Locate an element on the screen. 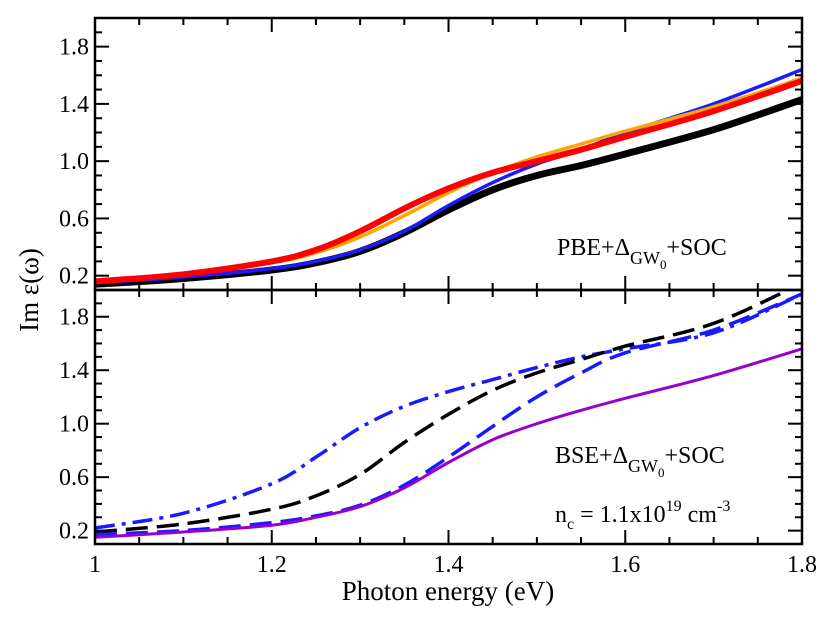  bottom-y-tick-label: 1.0 is located at coordinates (74, 425).